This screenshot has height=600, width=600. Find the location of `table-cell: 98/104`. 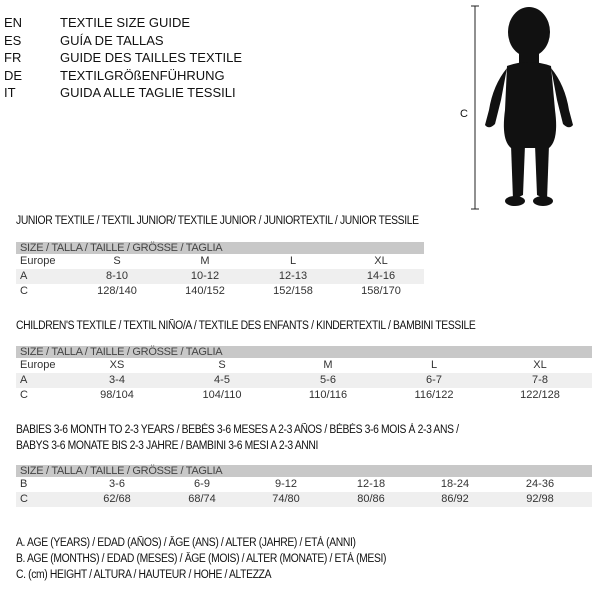

table-cell: 98/104 is located at coordinates (117, 395).